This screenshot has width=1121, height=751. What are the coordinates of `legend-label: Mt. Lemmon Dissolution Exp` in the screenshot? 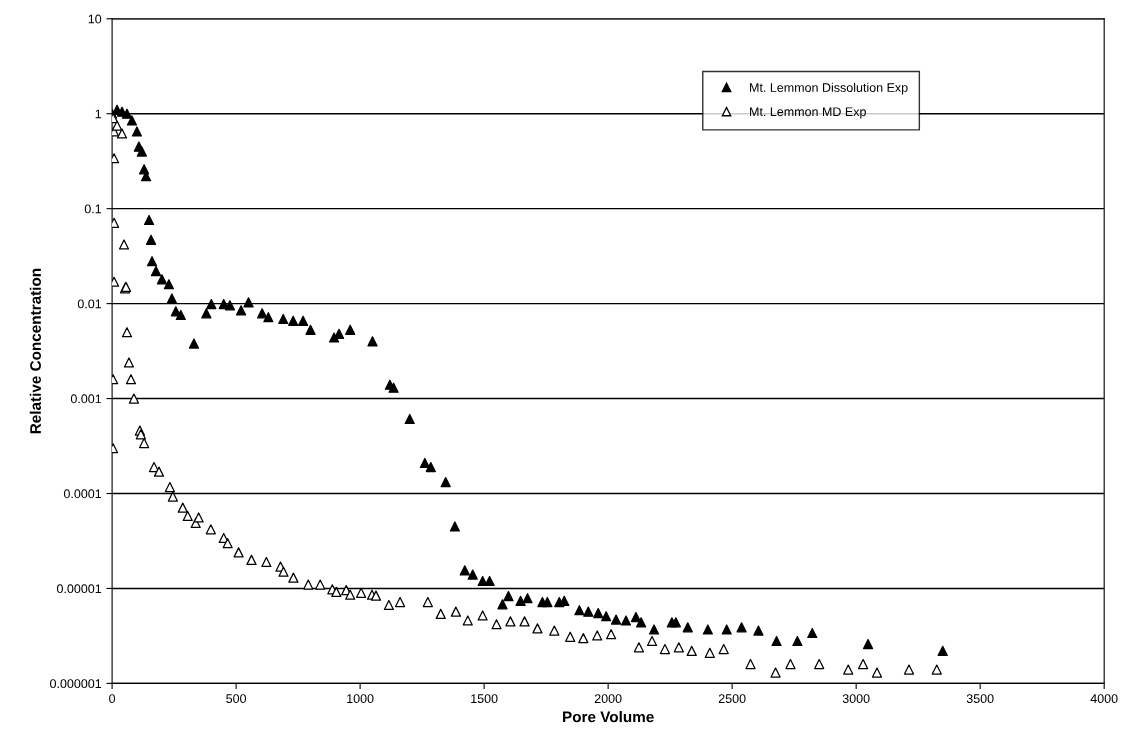 It's located at (829, 88).